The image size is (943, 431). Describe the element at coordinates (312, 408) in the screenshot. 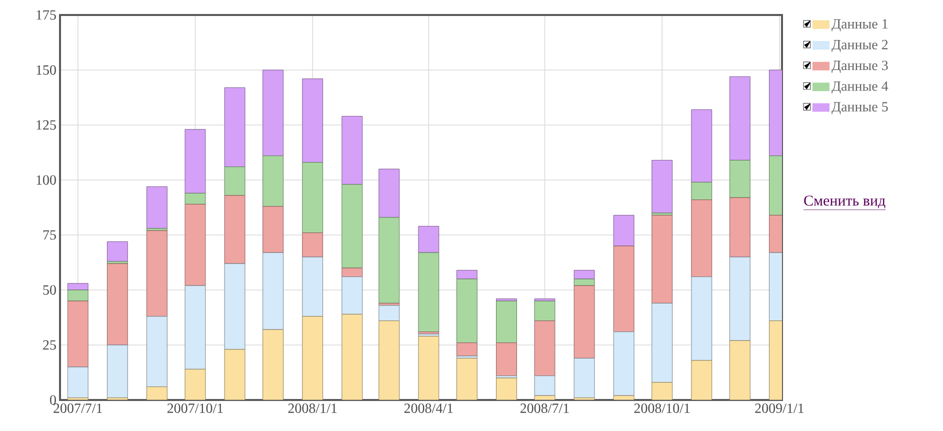

I see `x-tick-label: 2008/1/1` at that location.